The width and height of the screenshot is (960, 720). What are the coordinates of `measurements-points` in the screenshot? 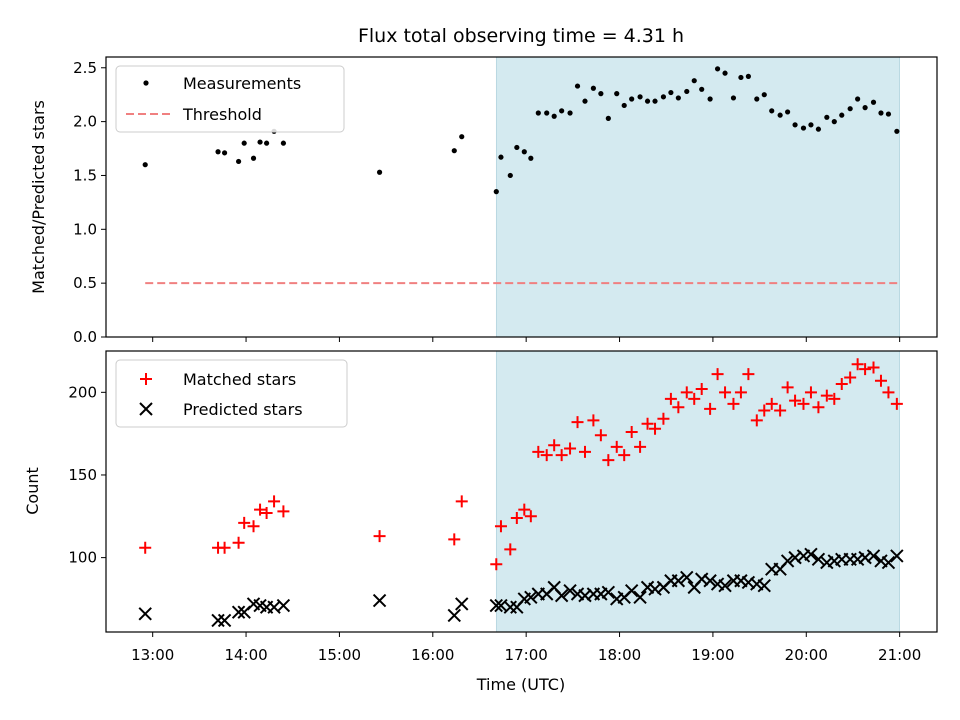 It's located at (521, 130).